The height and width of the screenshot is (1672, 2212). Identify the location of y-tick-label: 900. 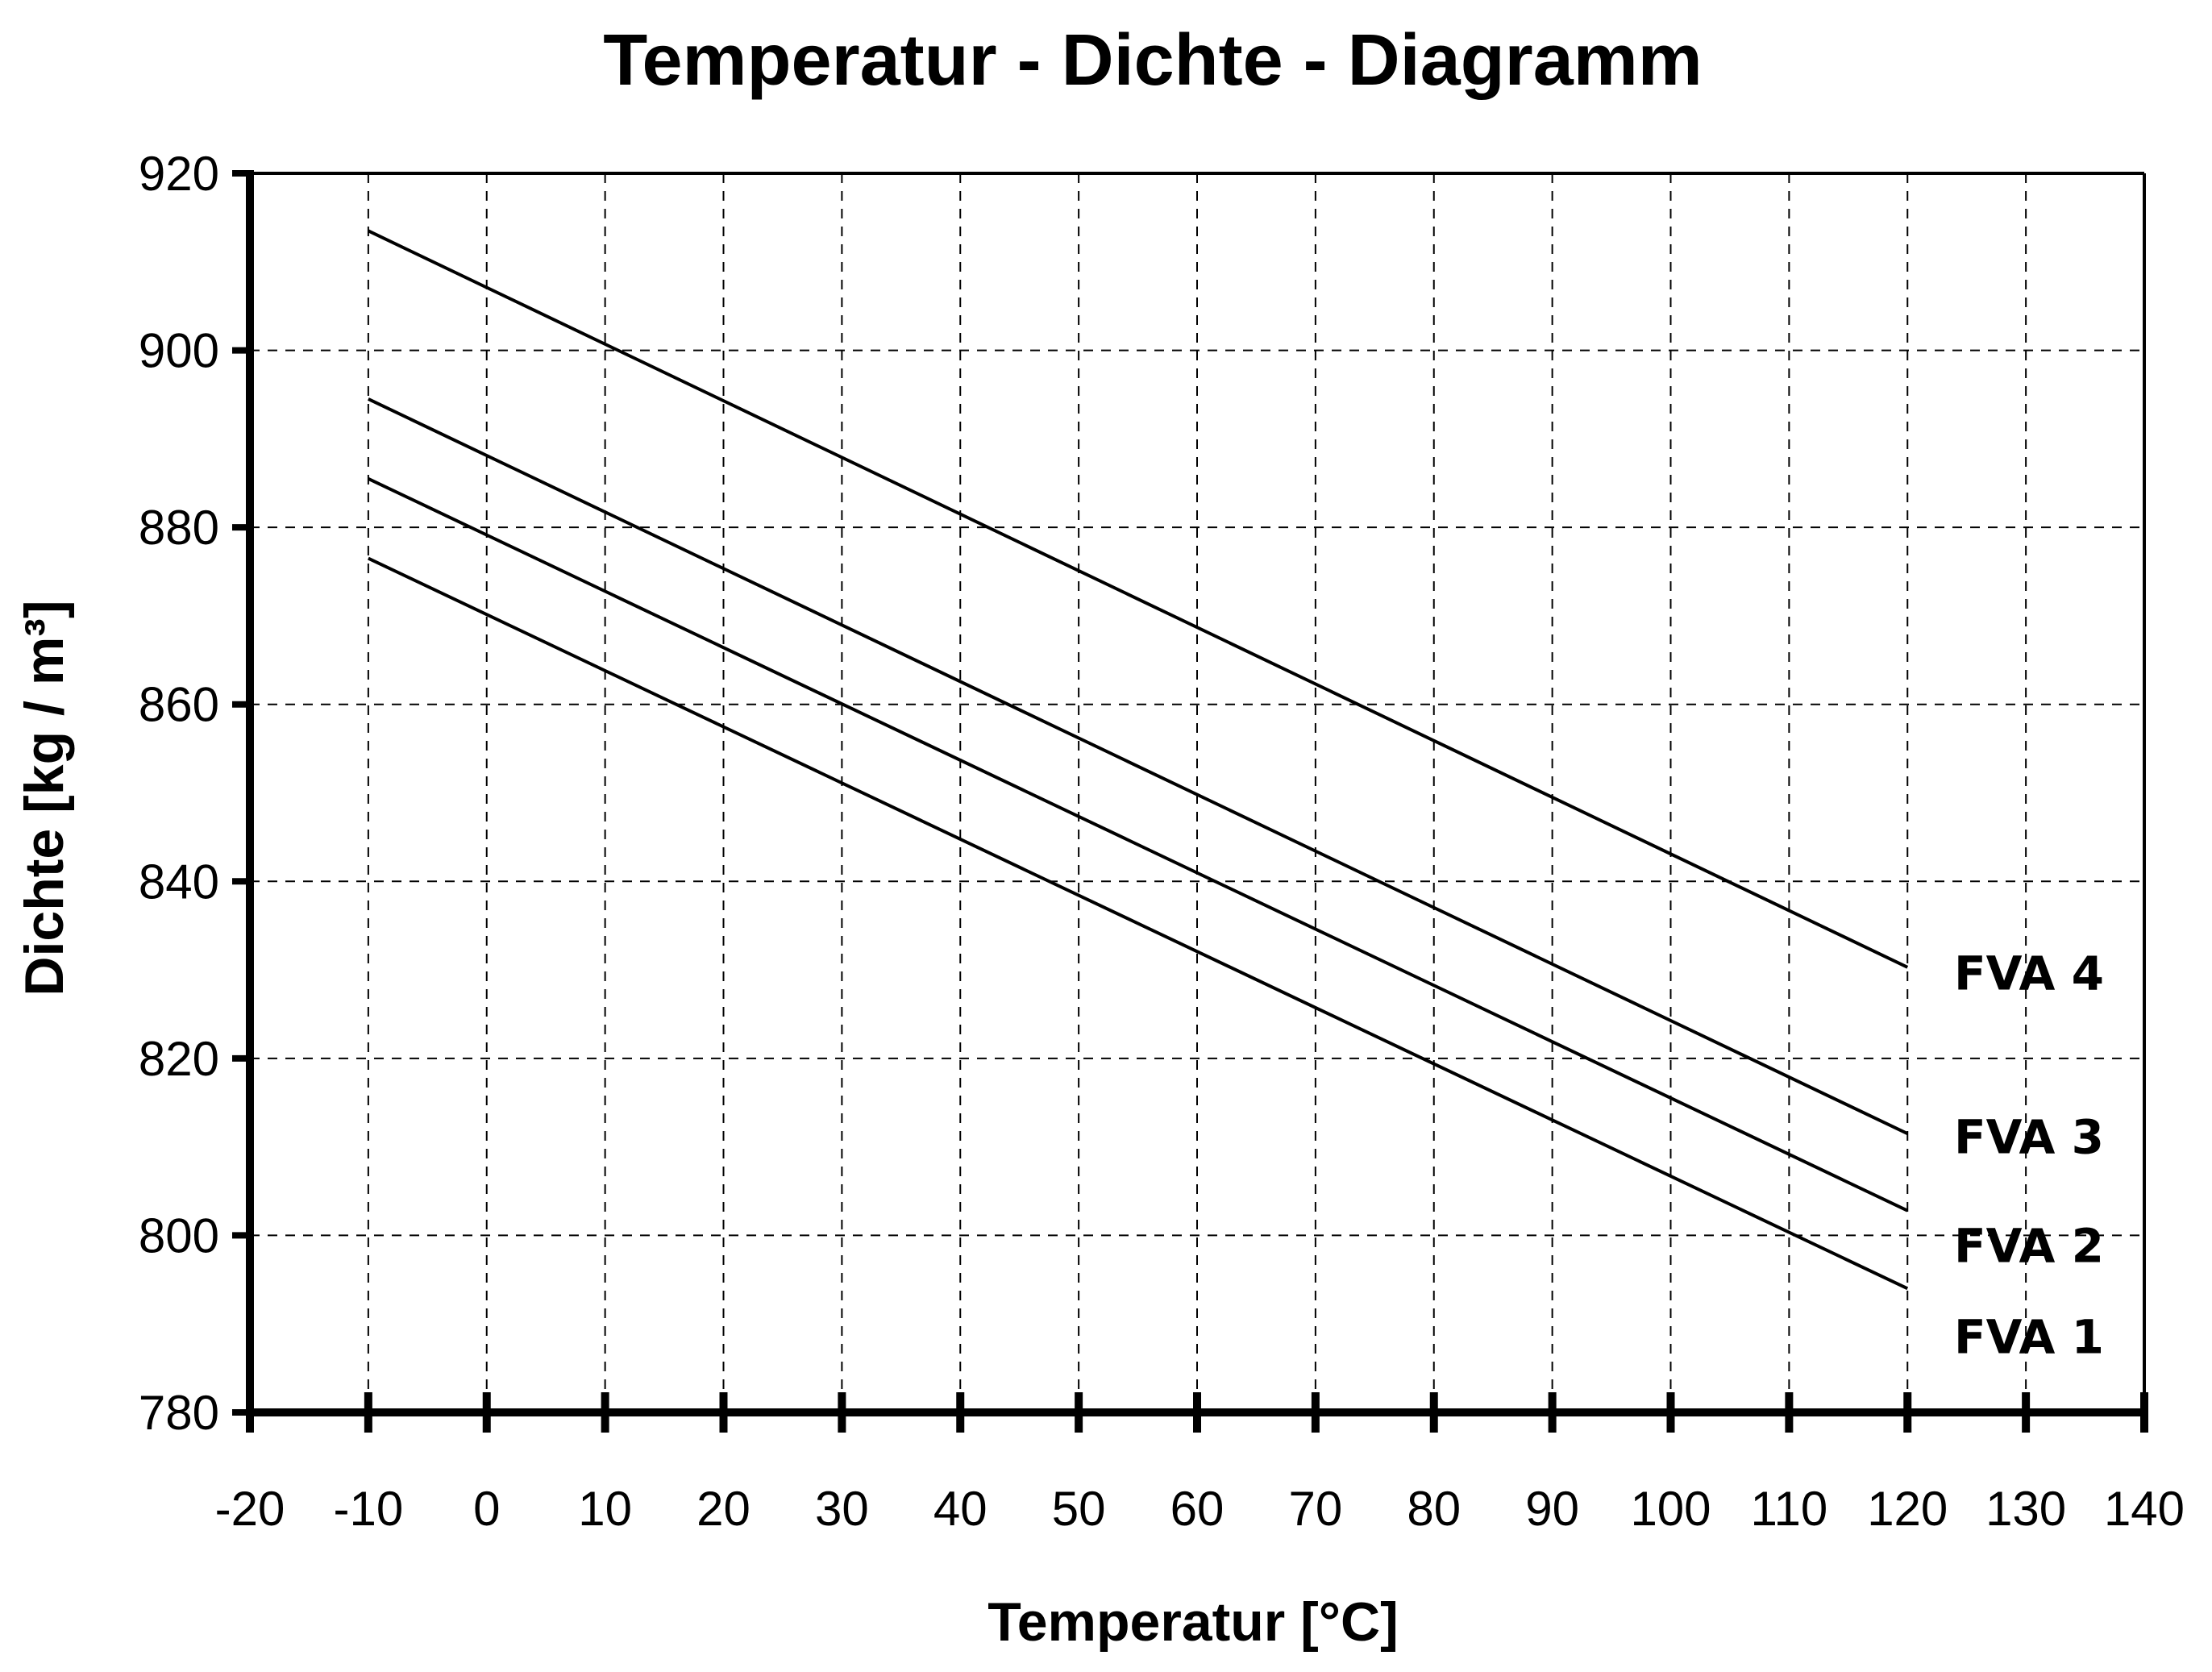
(179, 351).